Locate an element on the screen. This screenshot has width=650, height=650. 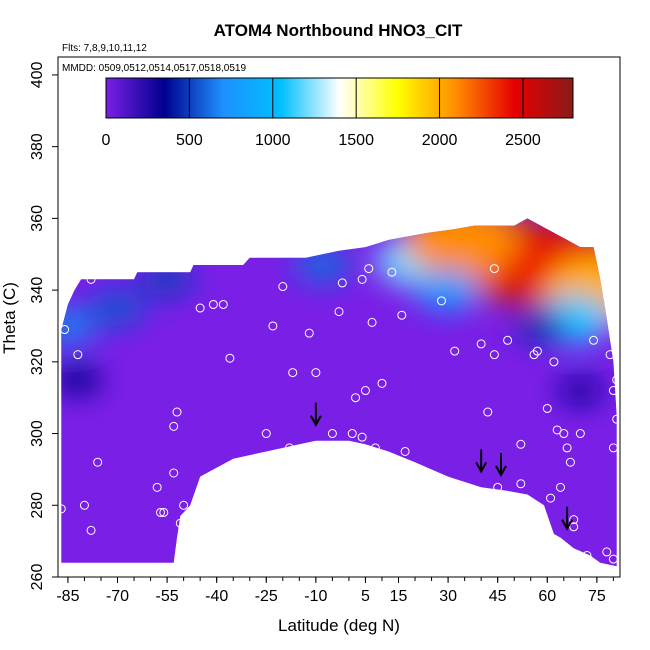
chart-title: ATOM4 Northbound HNO3_CIT is located at coordinates (338, 30).